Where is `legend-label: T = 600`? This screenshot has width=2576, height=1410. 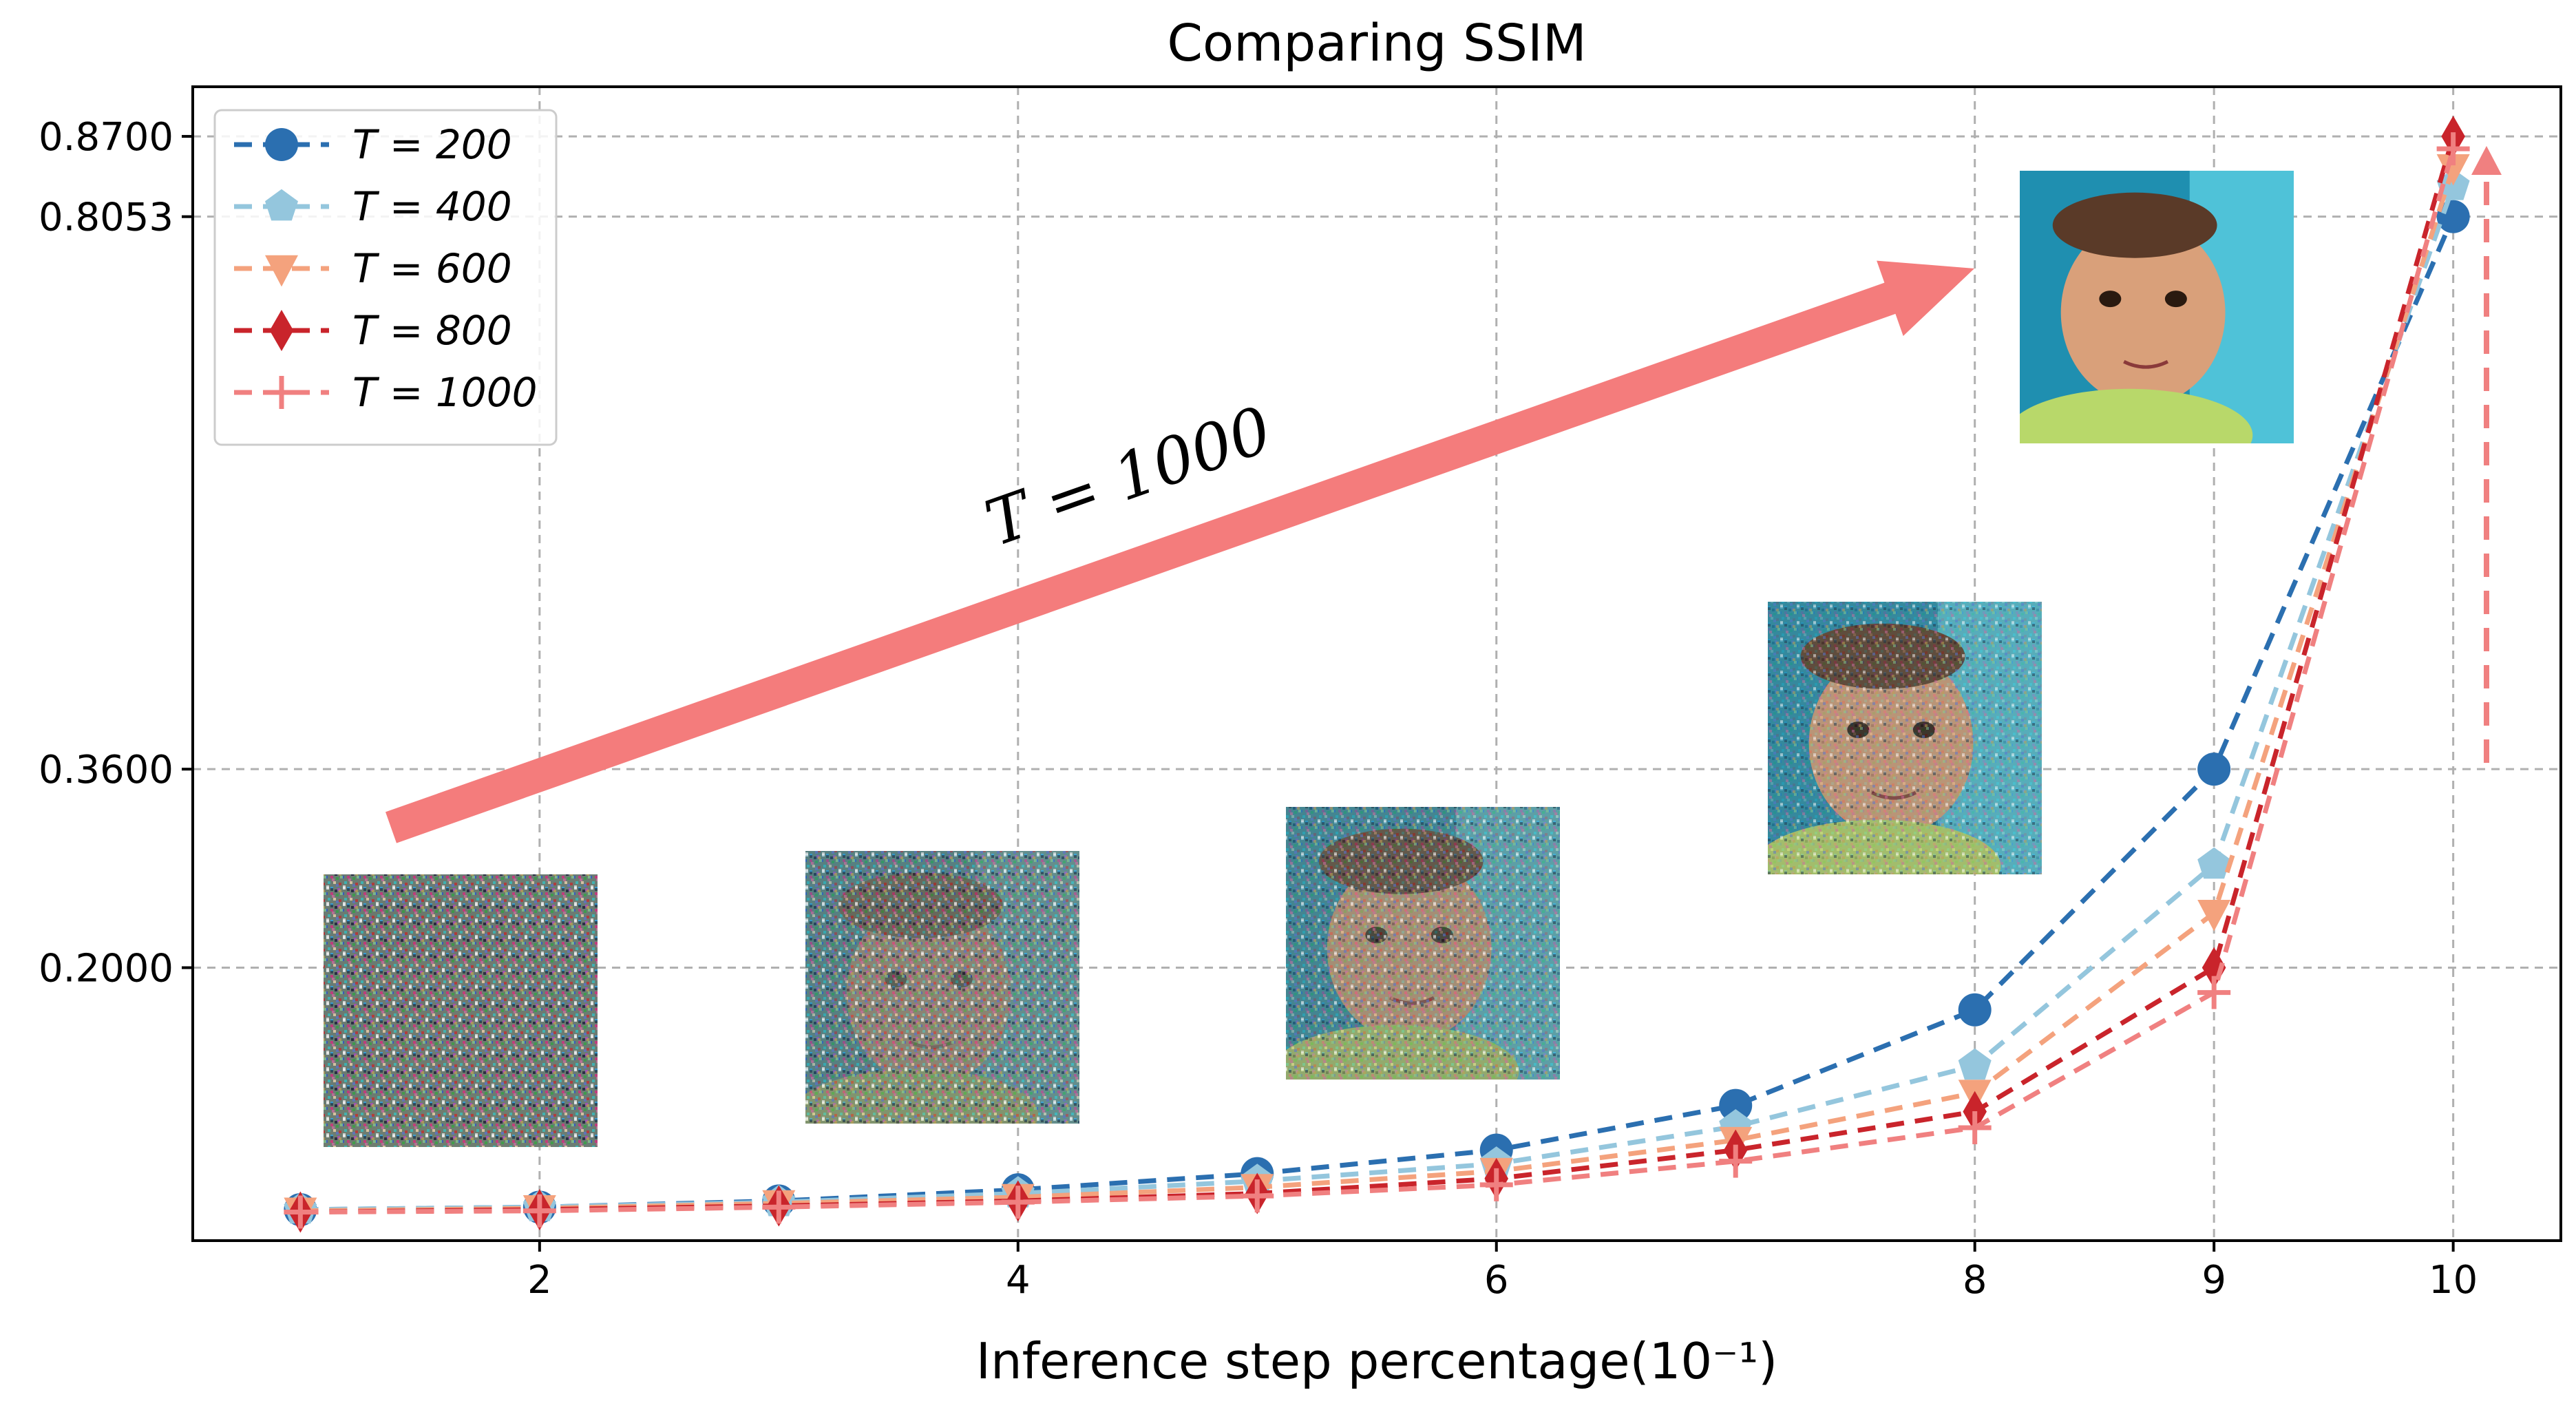 legend-label: T = 600 is located at coordinates (432, 269).